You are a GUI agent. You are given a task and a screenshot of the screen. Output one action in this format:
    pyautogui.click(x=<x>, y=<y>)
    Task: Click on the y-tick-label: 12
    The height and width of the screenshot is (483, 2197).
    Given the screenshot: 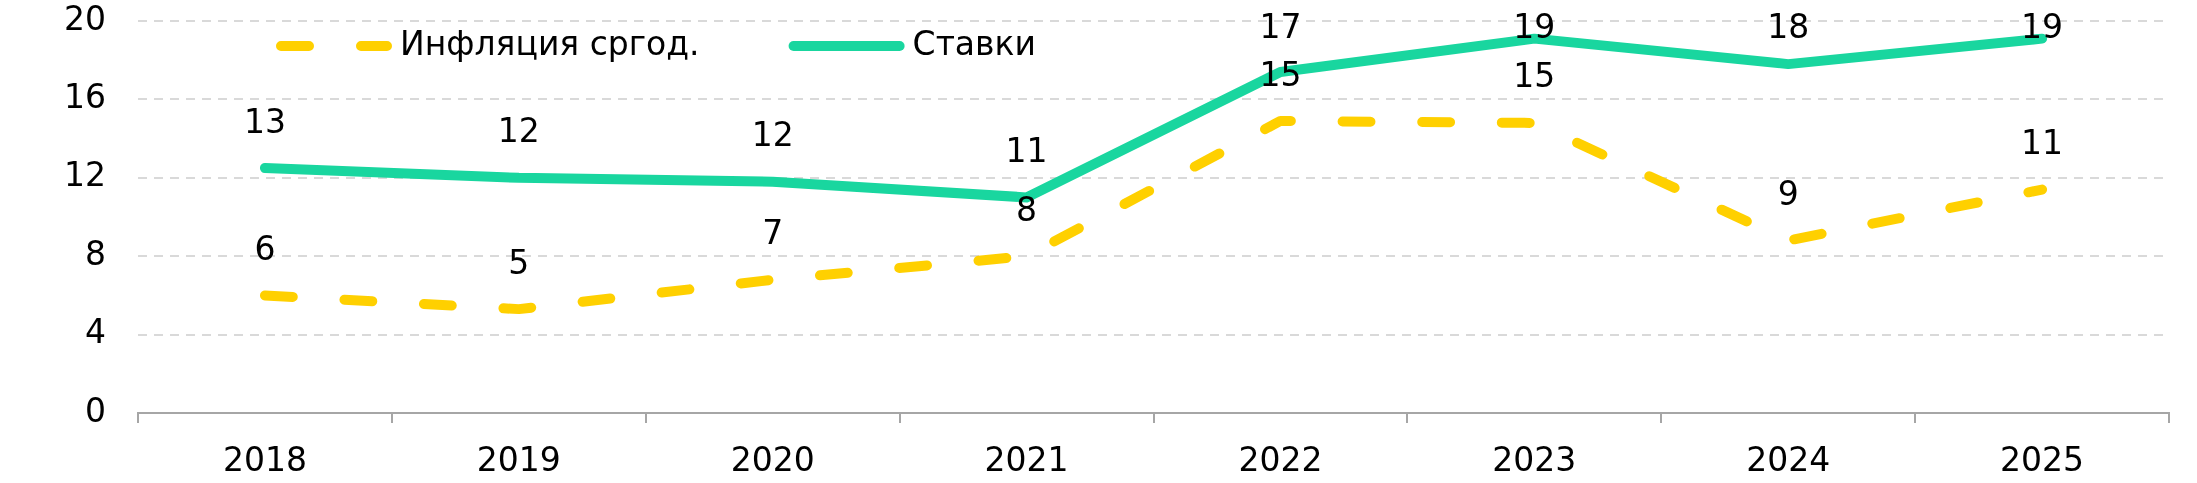 What is the action you would take?
    pyautogui.click(x=85, y=175)
    